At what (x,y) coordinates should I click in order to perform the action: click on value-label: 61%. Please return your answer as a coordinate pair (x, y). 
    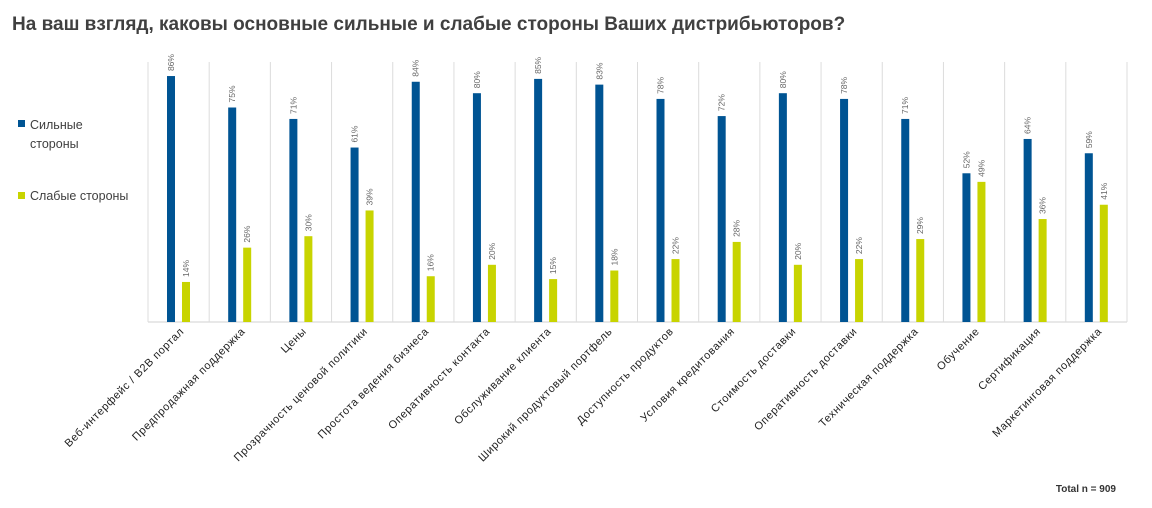
    Looking at the image, I should click on (355, 133).